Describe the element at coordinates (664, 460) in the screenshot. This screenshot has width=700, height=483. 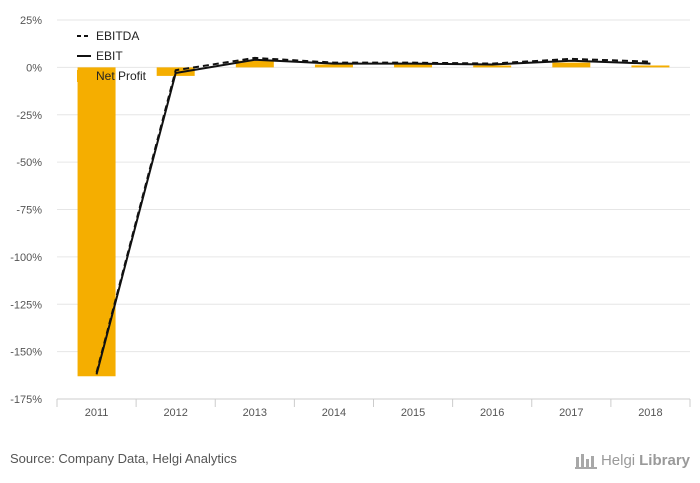
I see `brand-name-part2: Library` at that location.